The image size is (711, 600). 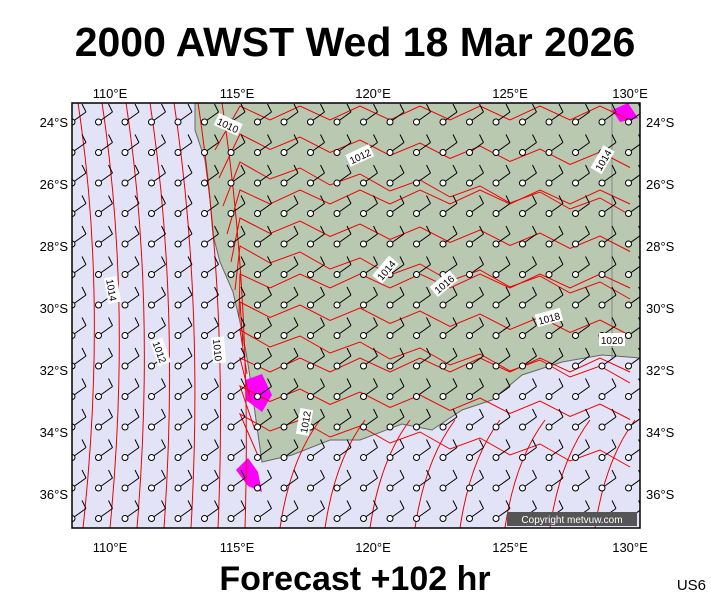 What do you see at coordinates (354, 579) in the screenshot?
I see `forecast: Forecast +102 hr` at bounding box center [354, 579].